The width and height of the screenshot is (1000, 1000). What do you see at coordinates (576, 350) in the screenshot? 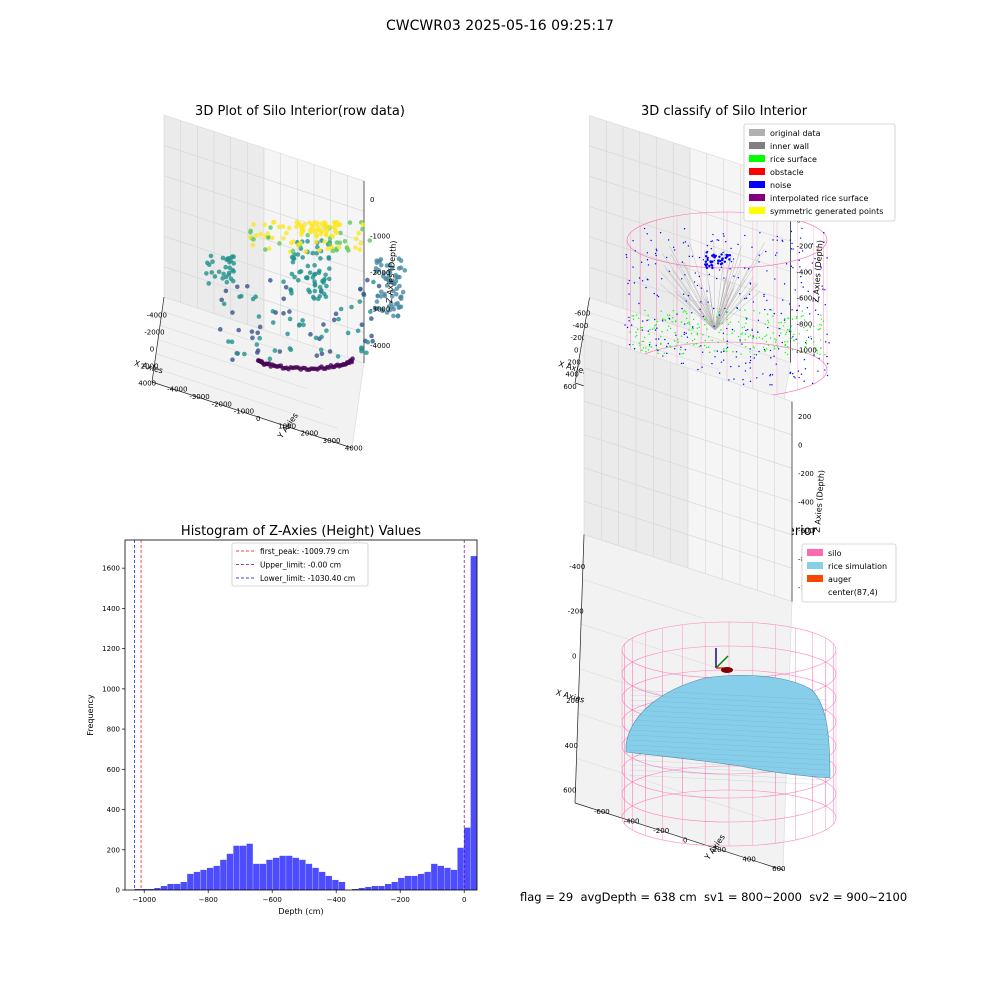
I see `p2-x-tick: 0` at bounding box center [576, 350].